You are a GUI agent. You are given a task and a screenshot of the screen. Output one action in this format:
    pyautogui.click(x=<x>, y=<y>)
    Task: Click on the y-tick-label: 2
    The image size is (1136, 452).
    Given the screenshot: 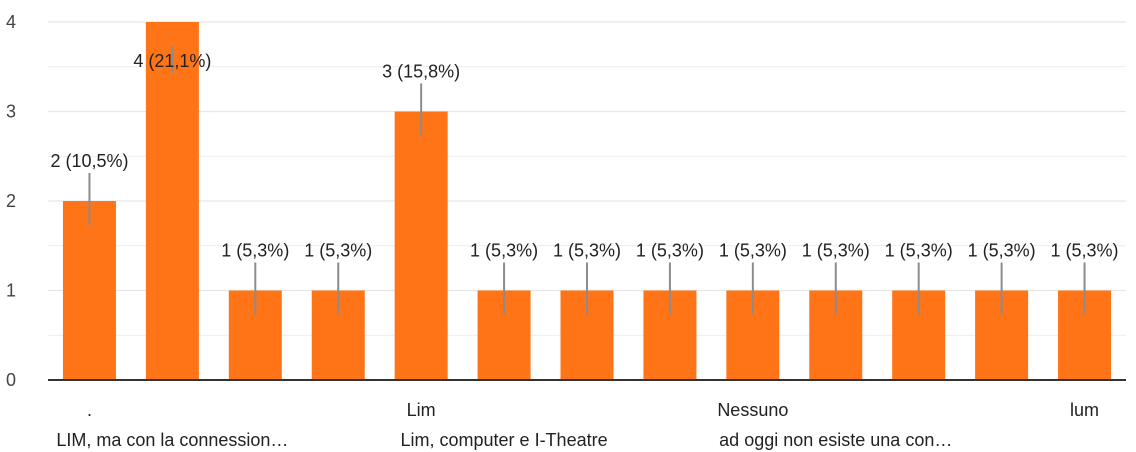 What is the action you would take?
    pyautogui.click(x=11, y=201)
    